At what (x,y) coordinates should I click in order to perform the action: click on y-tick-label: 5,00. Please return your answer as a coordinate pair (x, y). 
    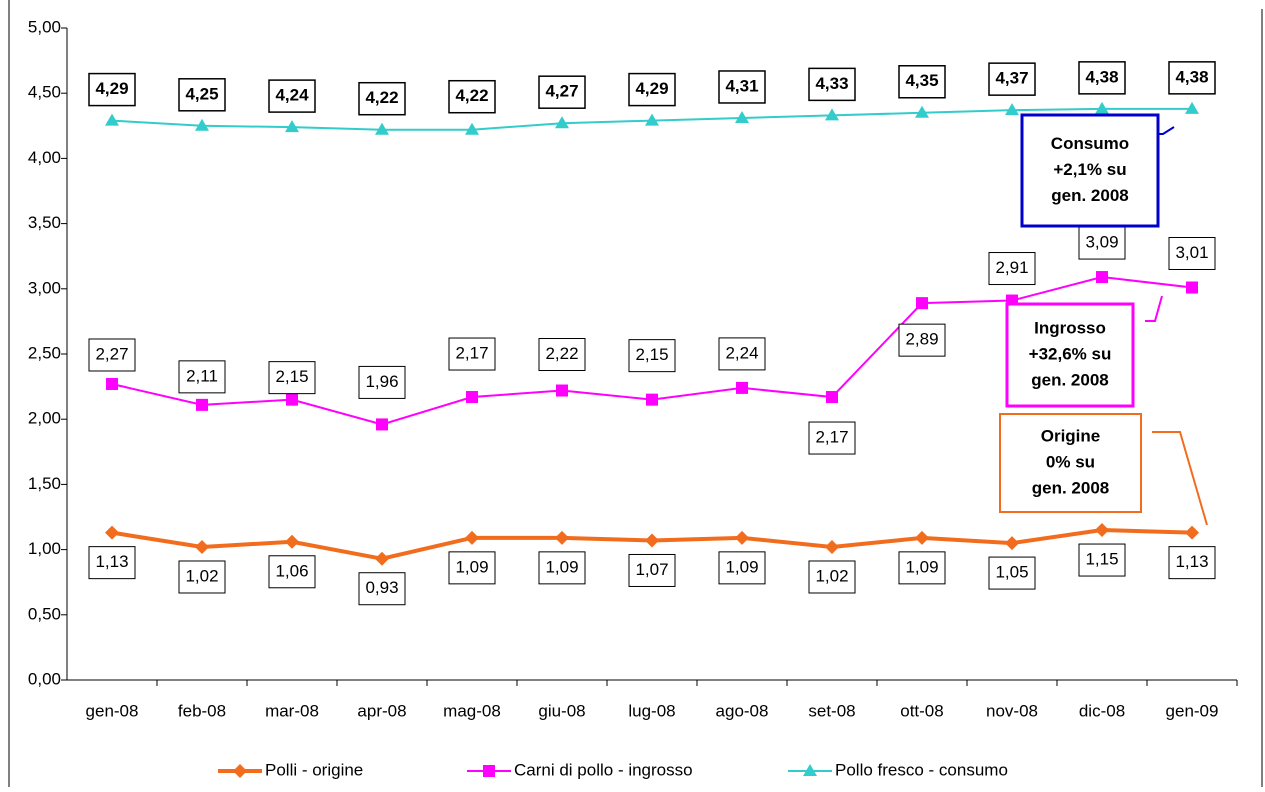
    Looking at the image, I should click on (44, 26).